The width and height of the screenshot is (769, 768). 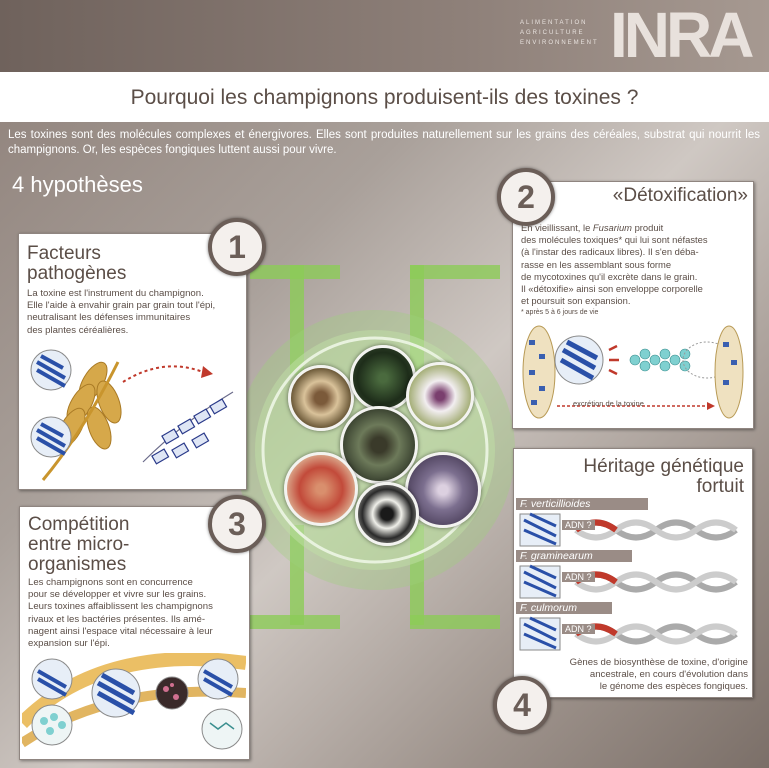 I want to click on panel-3-title: Compétition entre micro- organismes, so click(x=79, y=544).